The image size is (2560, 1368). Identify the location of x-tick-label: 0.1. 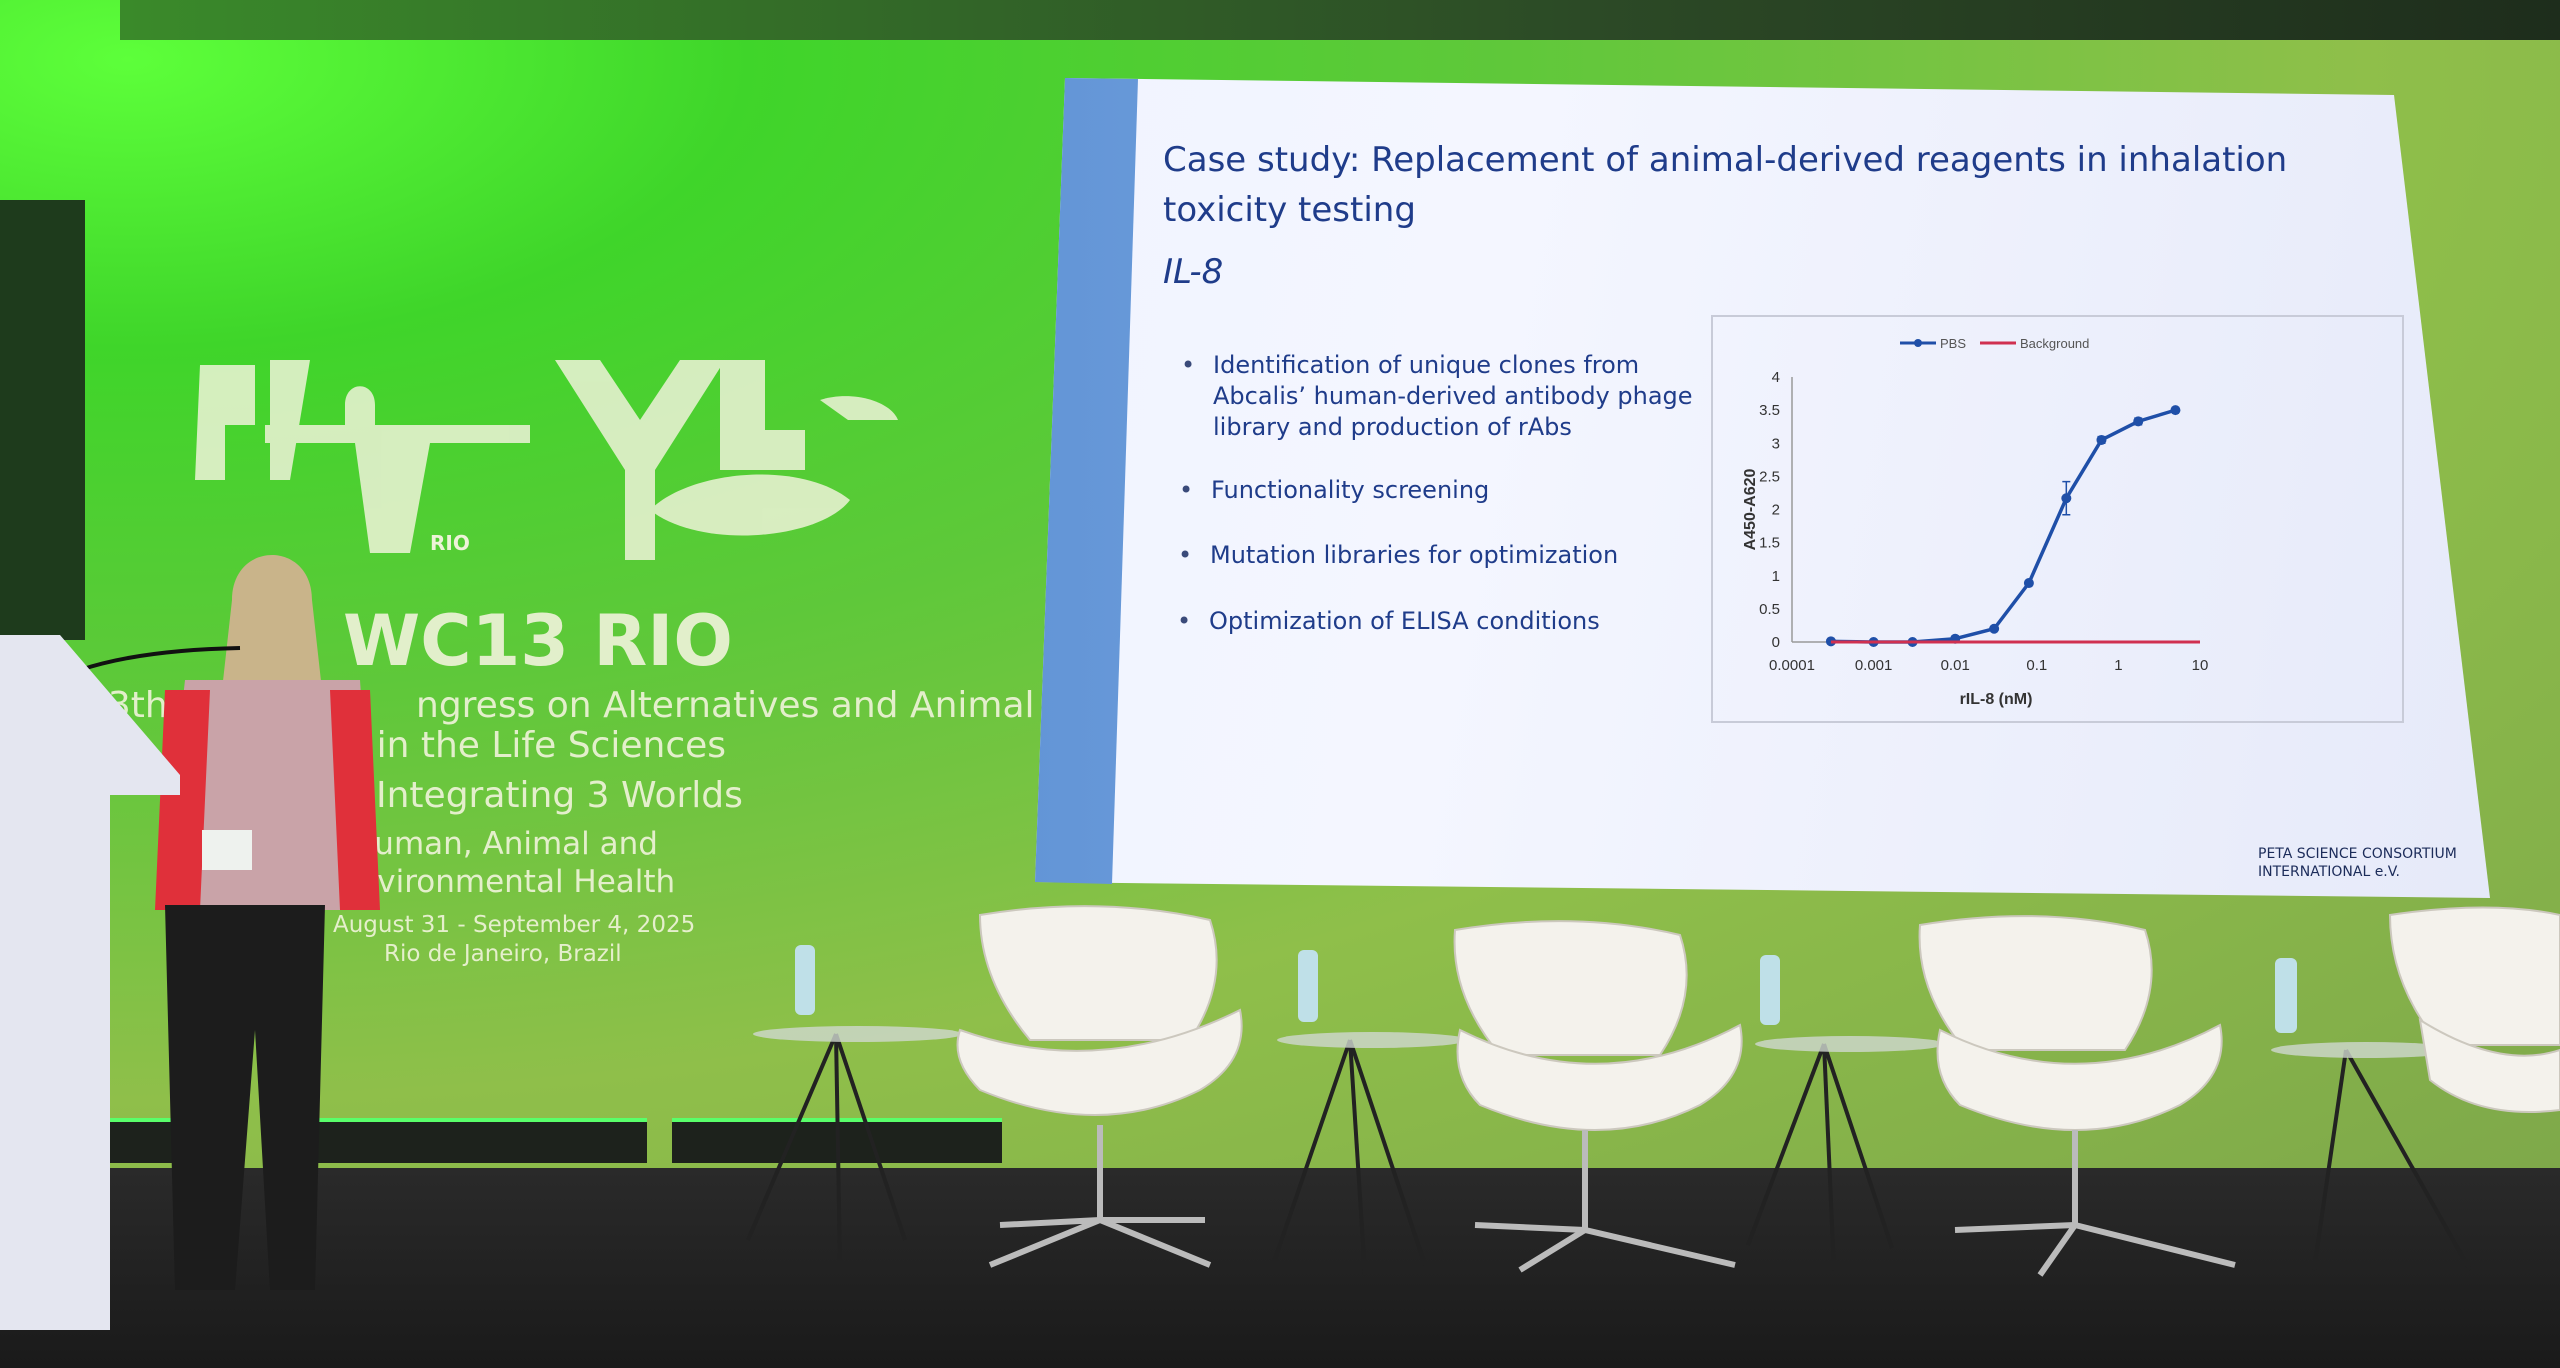
(2036, 665).